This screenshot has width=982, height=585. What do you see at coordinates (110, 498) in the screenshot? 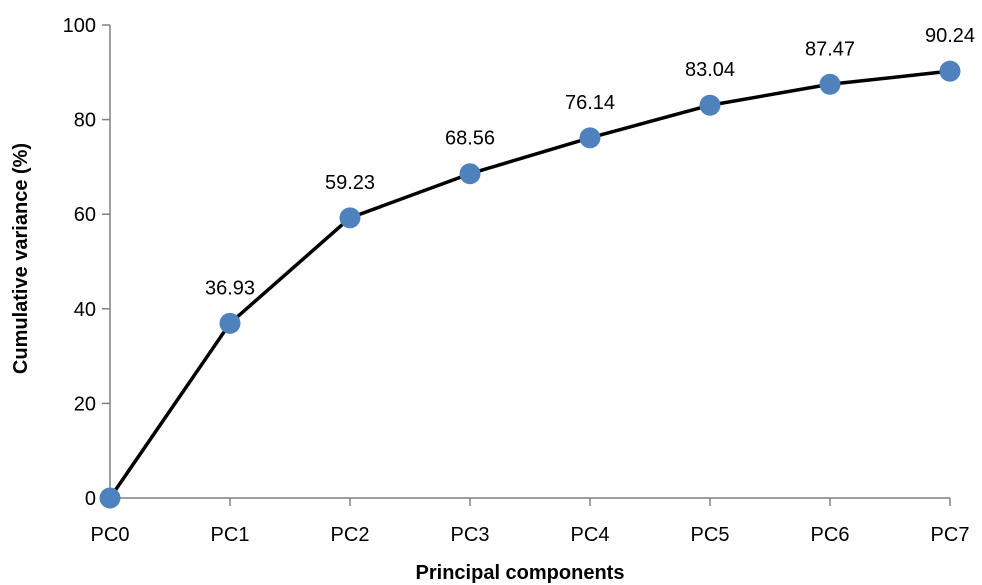
I see `data-point-pc0` at bounding box center [110, 498].